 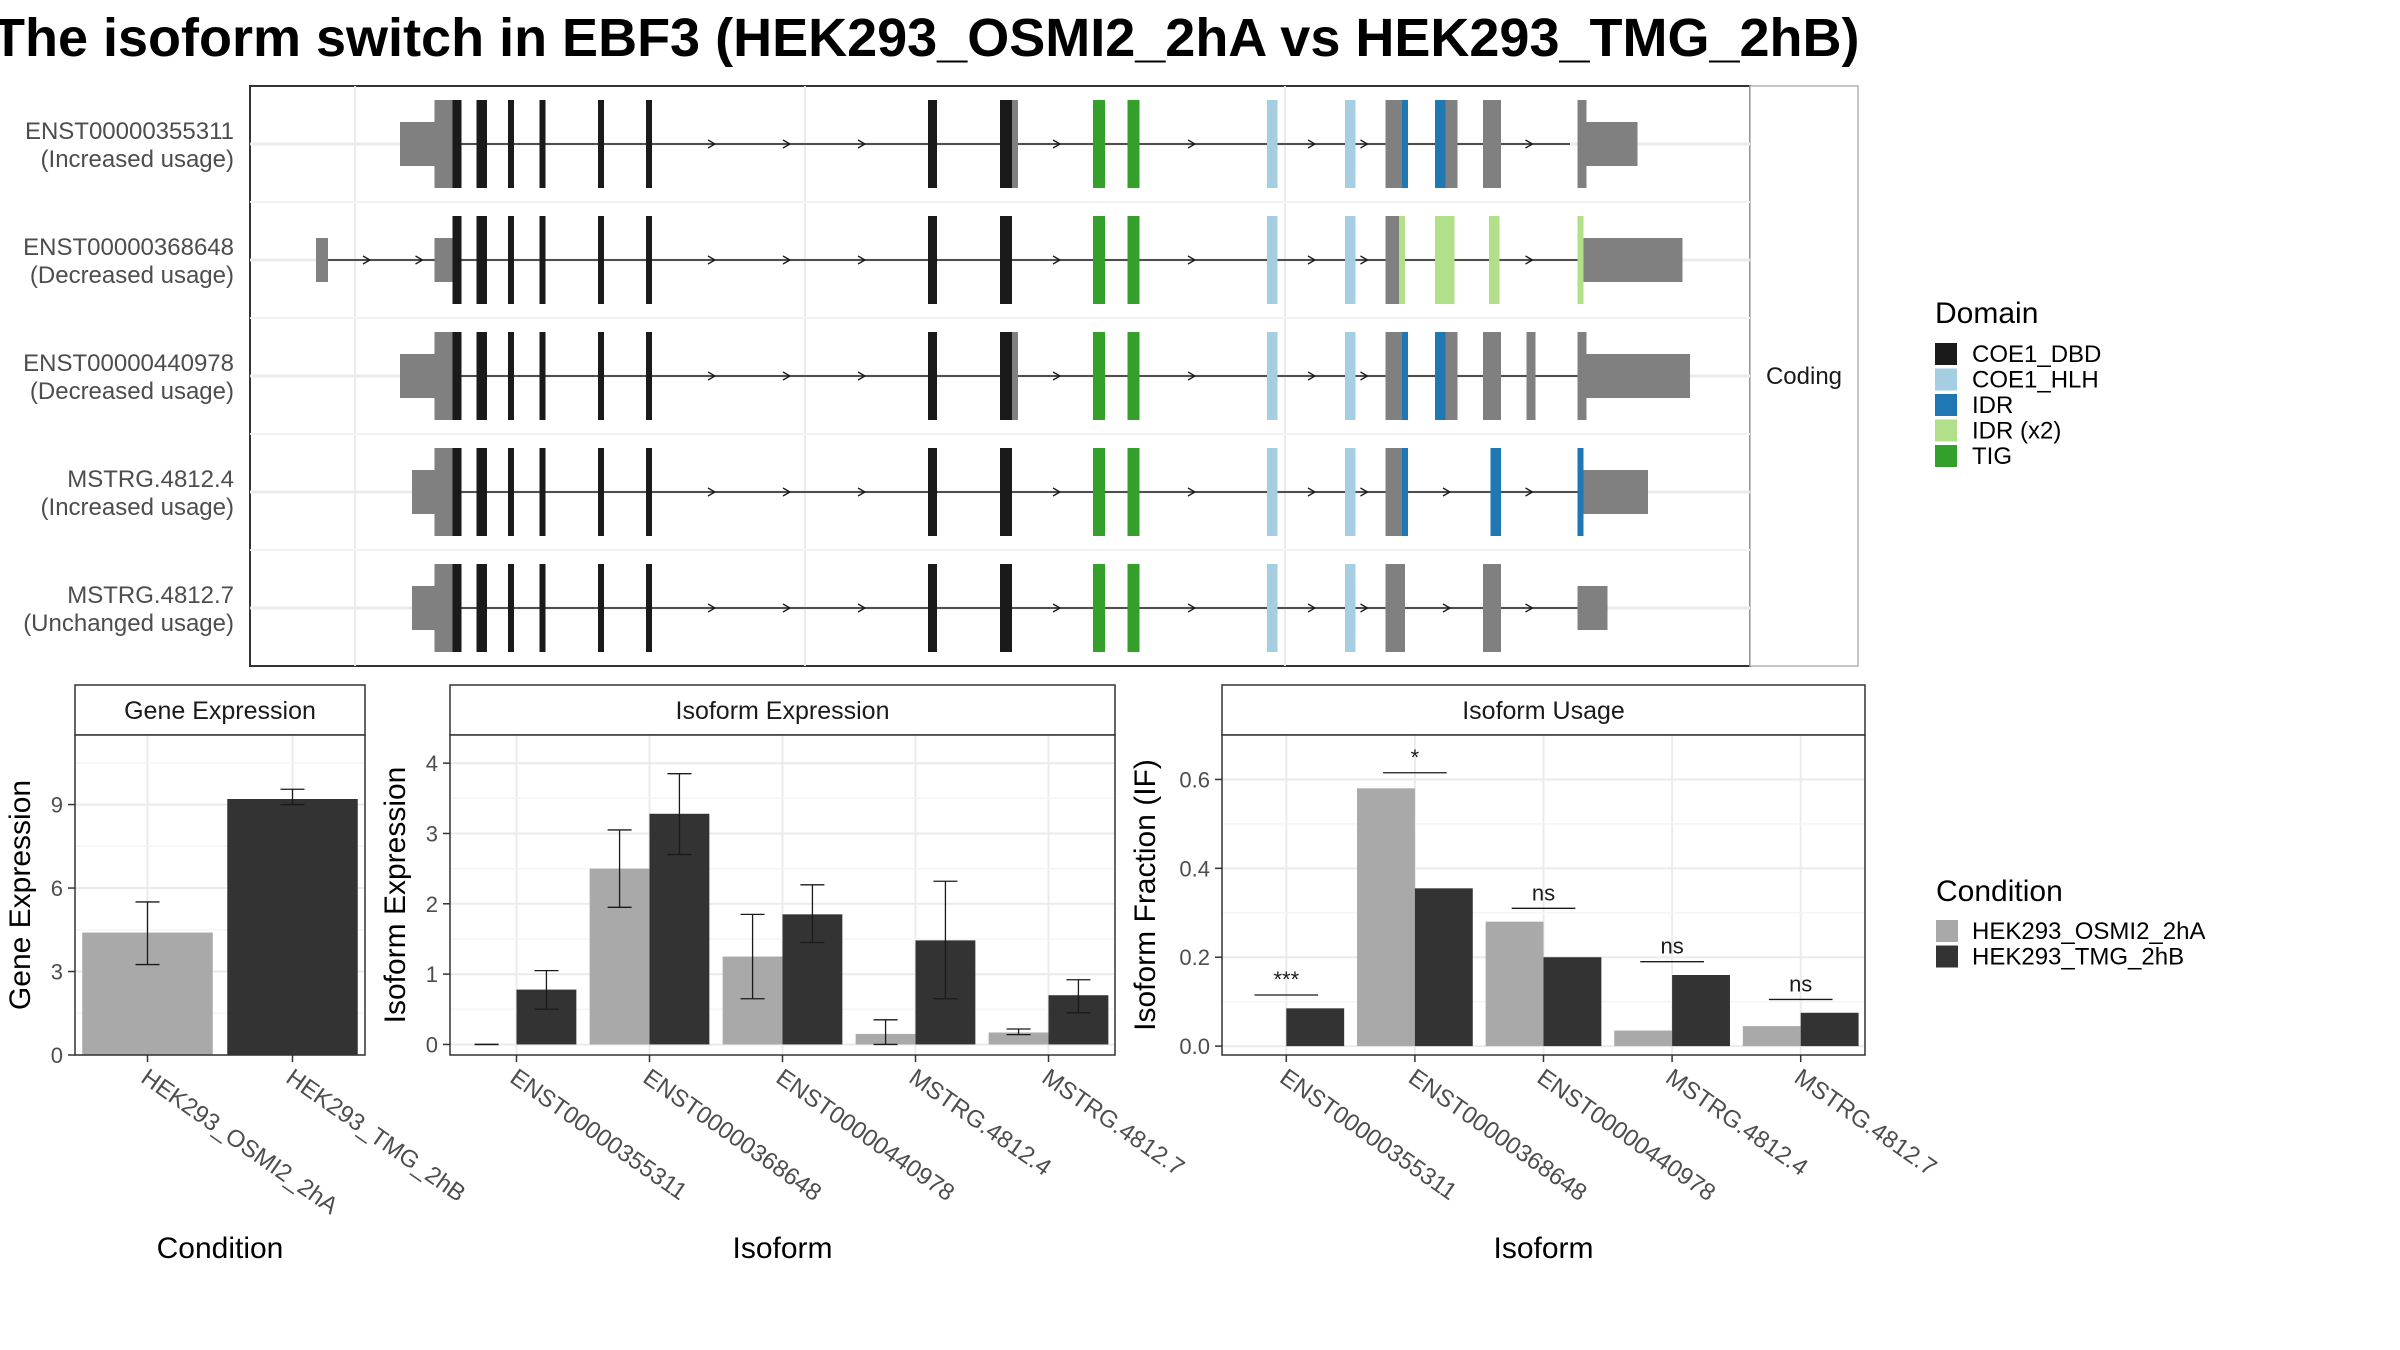 What do you see at coordinates (220, 895) in the screenshot?
I see `panel-frame` at bounding box center [220, 895].